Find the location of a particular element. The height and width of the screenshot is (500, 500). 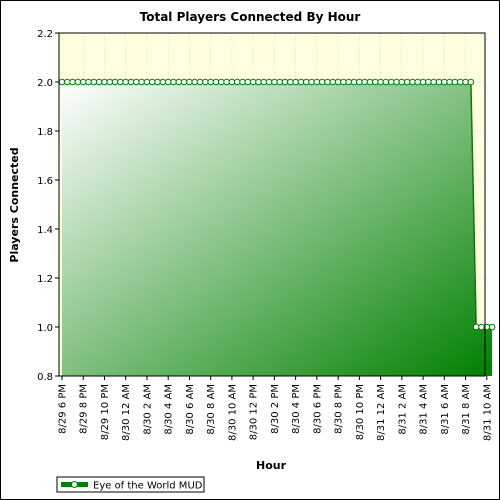

y-axis: 0.8 1.0 1.2 1.4 1.6 1.8 2.0 2.2 is located at coordinates (48, 206).